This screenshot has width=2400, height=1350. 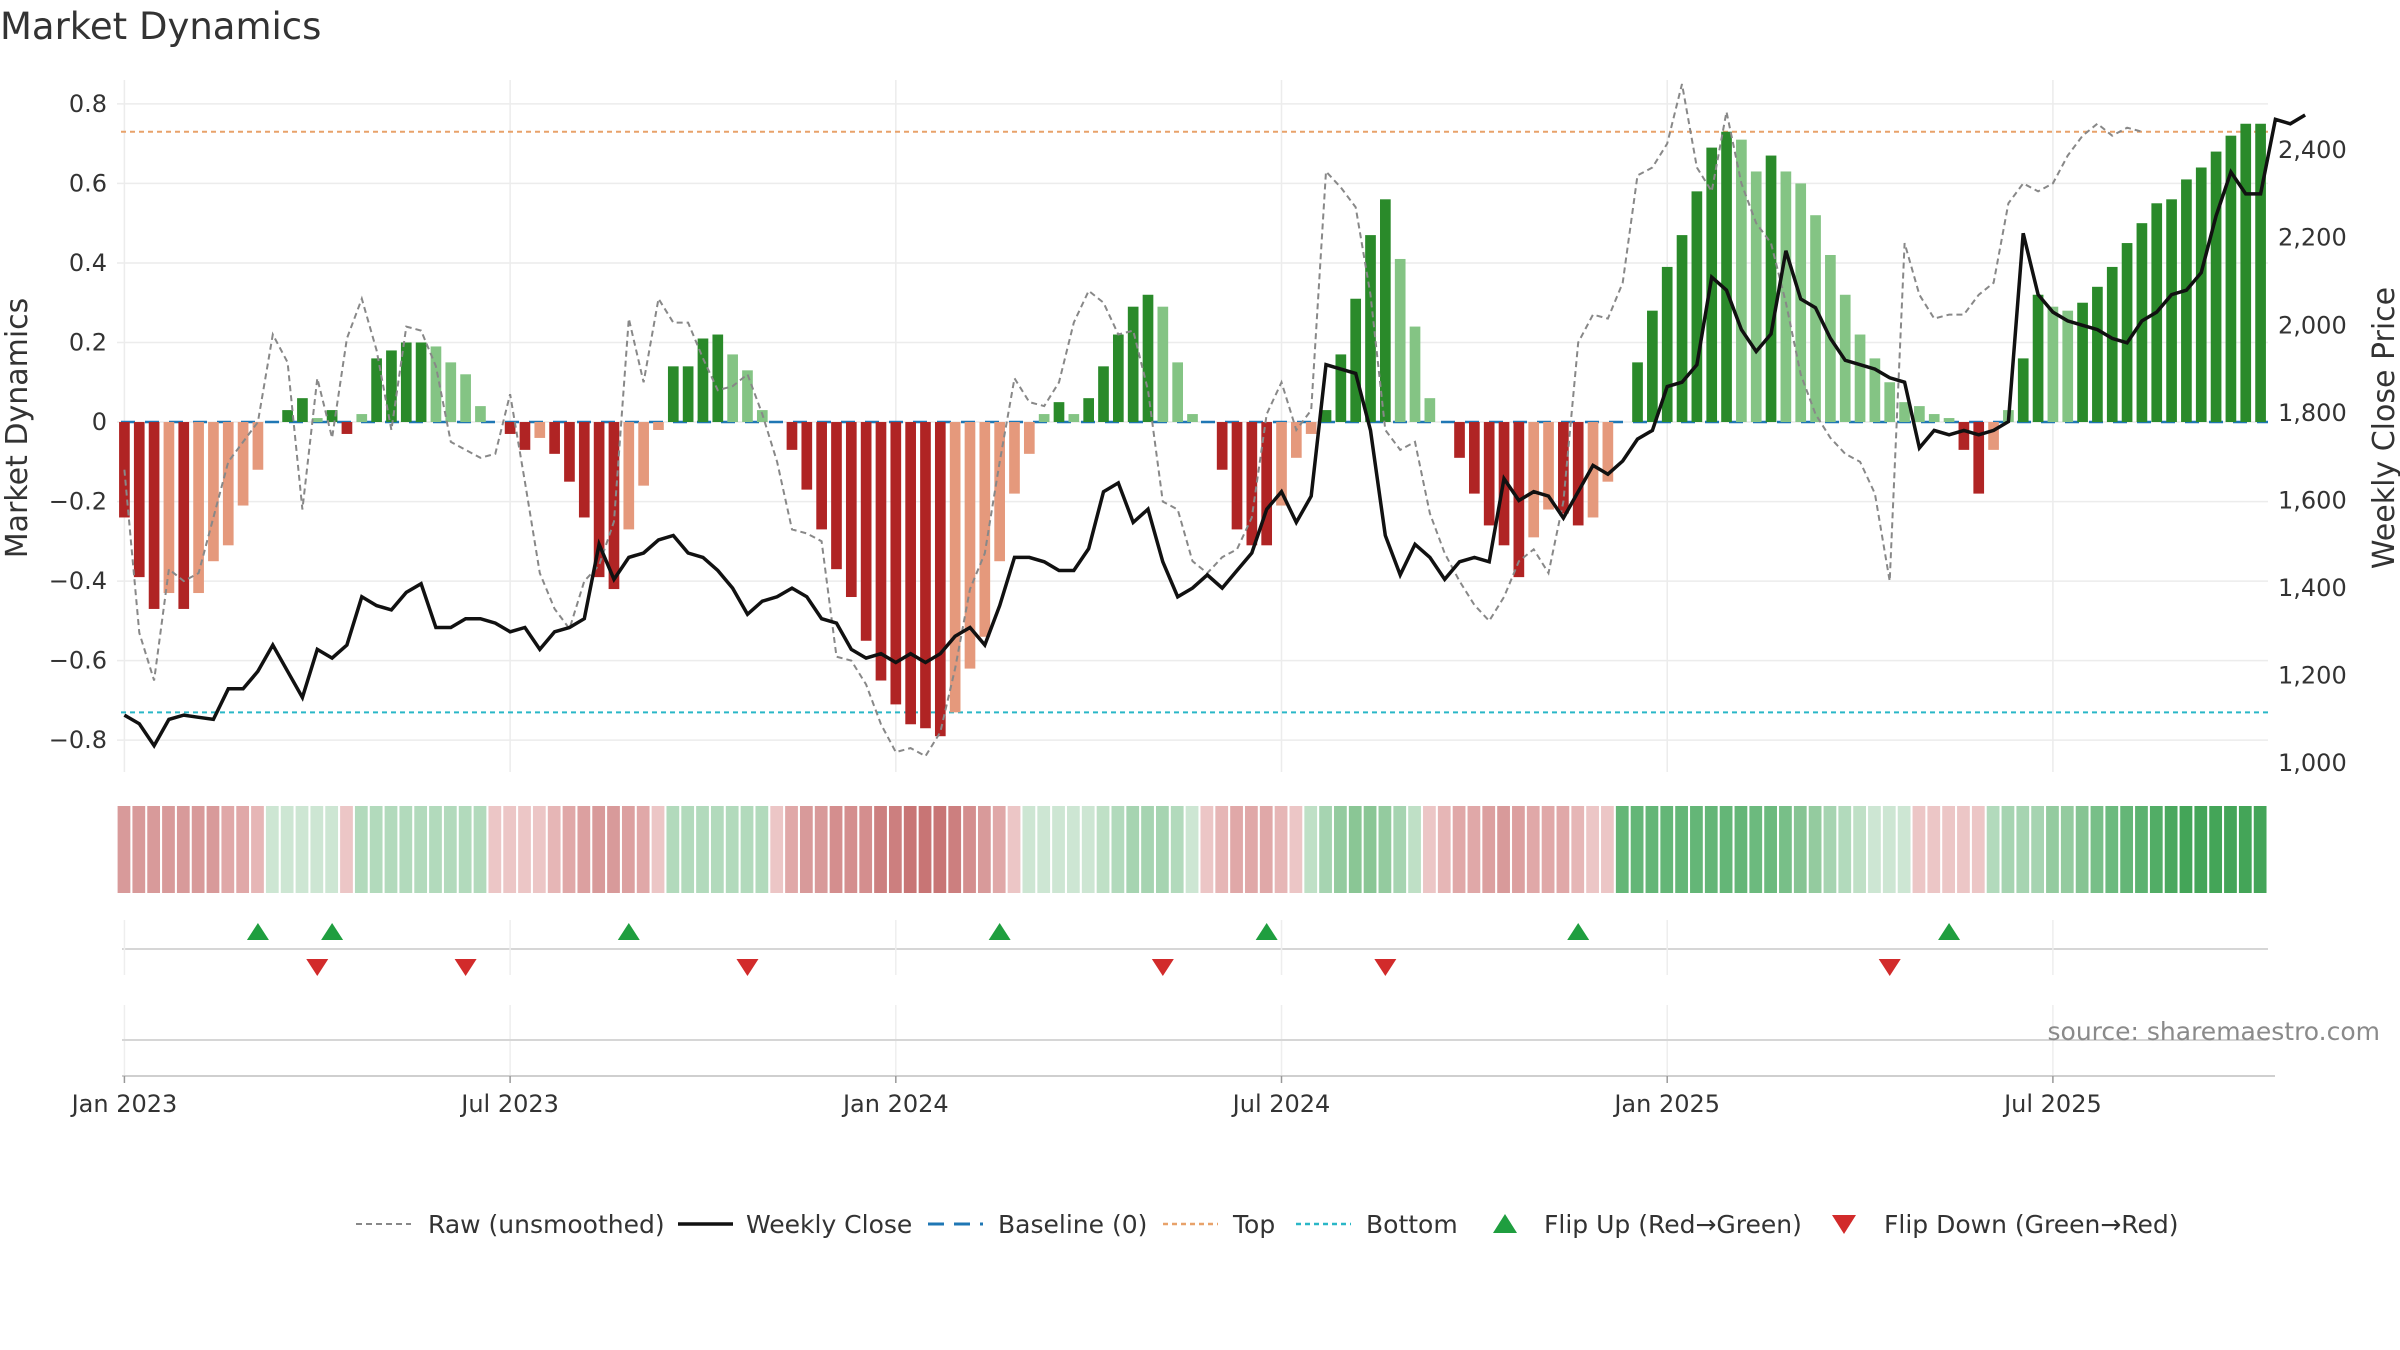 What do you see at coordinates (160, 26) in the screenshot?
I see `chart-title: Market Dynamics` at bounding box center [160, 26].